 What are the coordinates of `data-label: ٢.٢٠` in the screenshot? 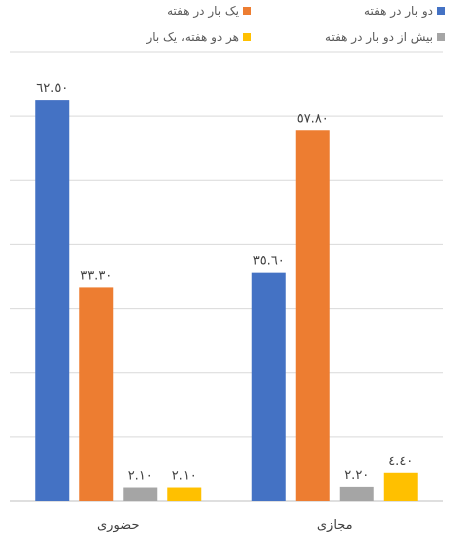 It's located at (356, 475).